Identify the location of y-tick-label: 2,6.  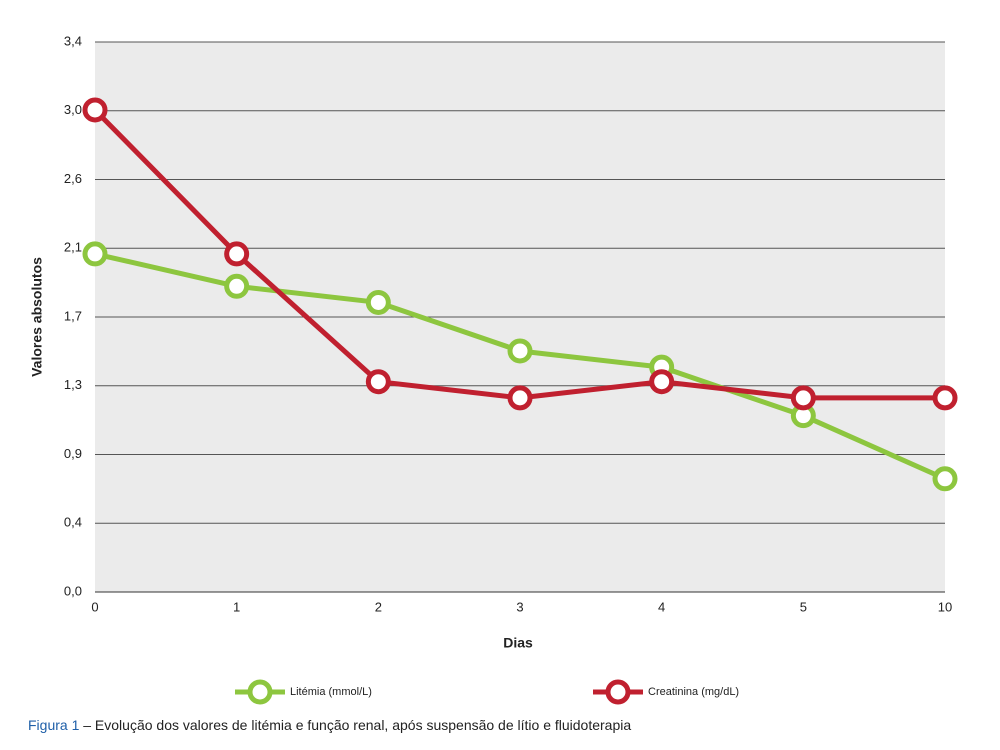
(73, 178).